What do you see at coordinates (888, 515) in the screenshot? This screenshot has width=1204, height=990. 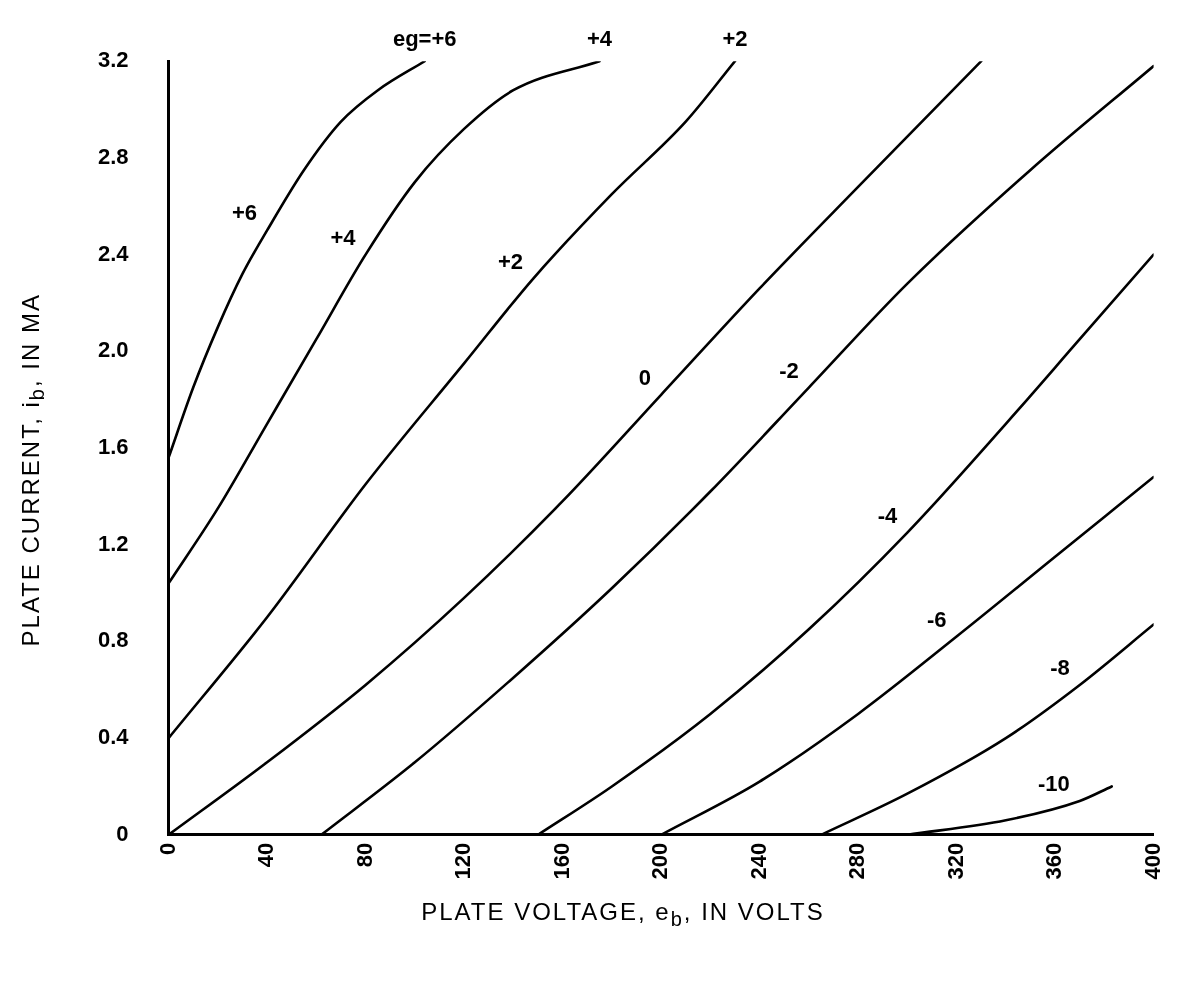 I see `series-label: -4` at bounding box center [888, 515].